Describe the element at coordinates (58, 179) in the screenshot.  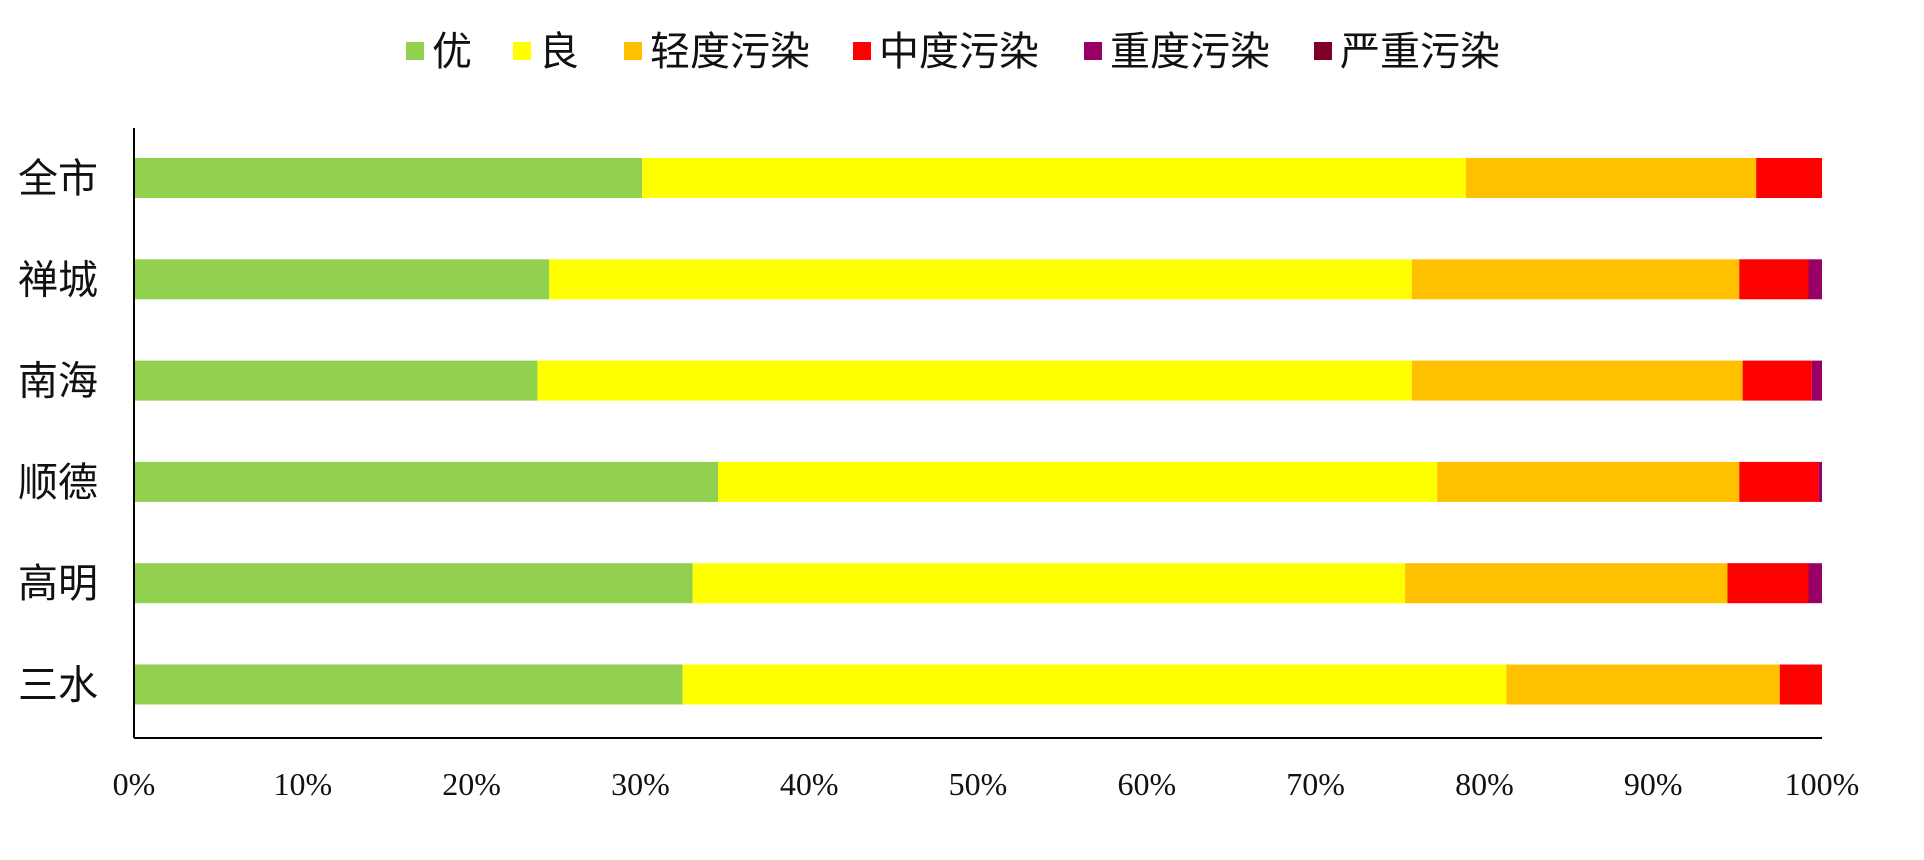
I see `category-label-1: 全市` at that location.